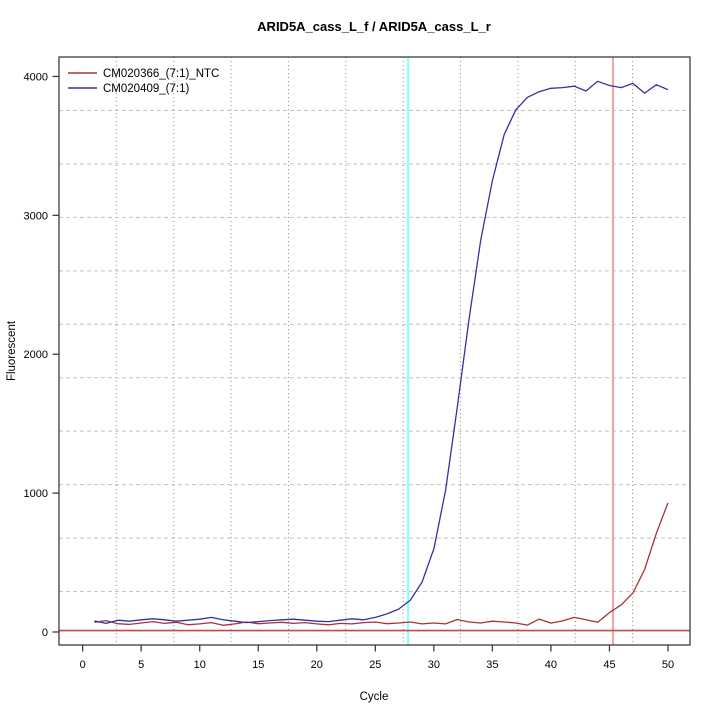 The width and height of the screenshot is (720, 725). What do you see at coordinates (609, 665) in the screenshot?
I see `x-tick-label: 45` at bounding box center [609, 665].